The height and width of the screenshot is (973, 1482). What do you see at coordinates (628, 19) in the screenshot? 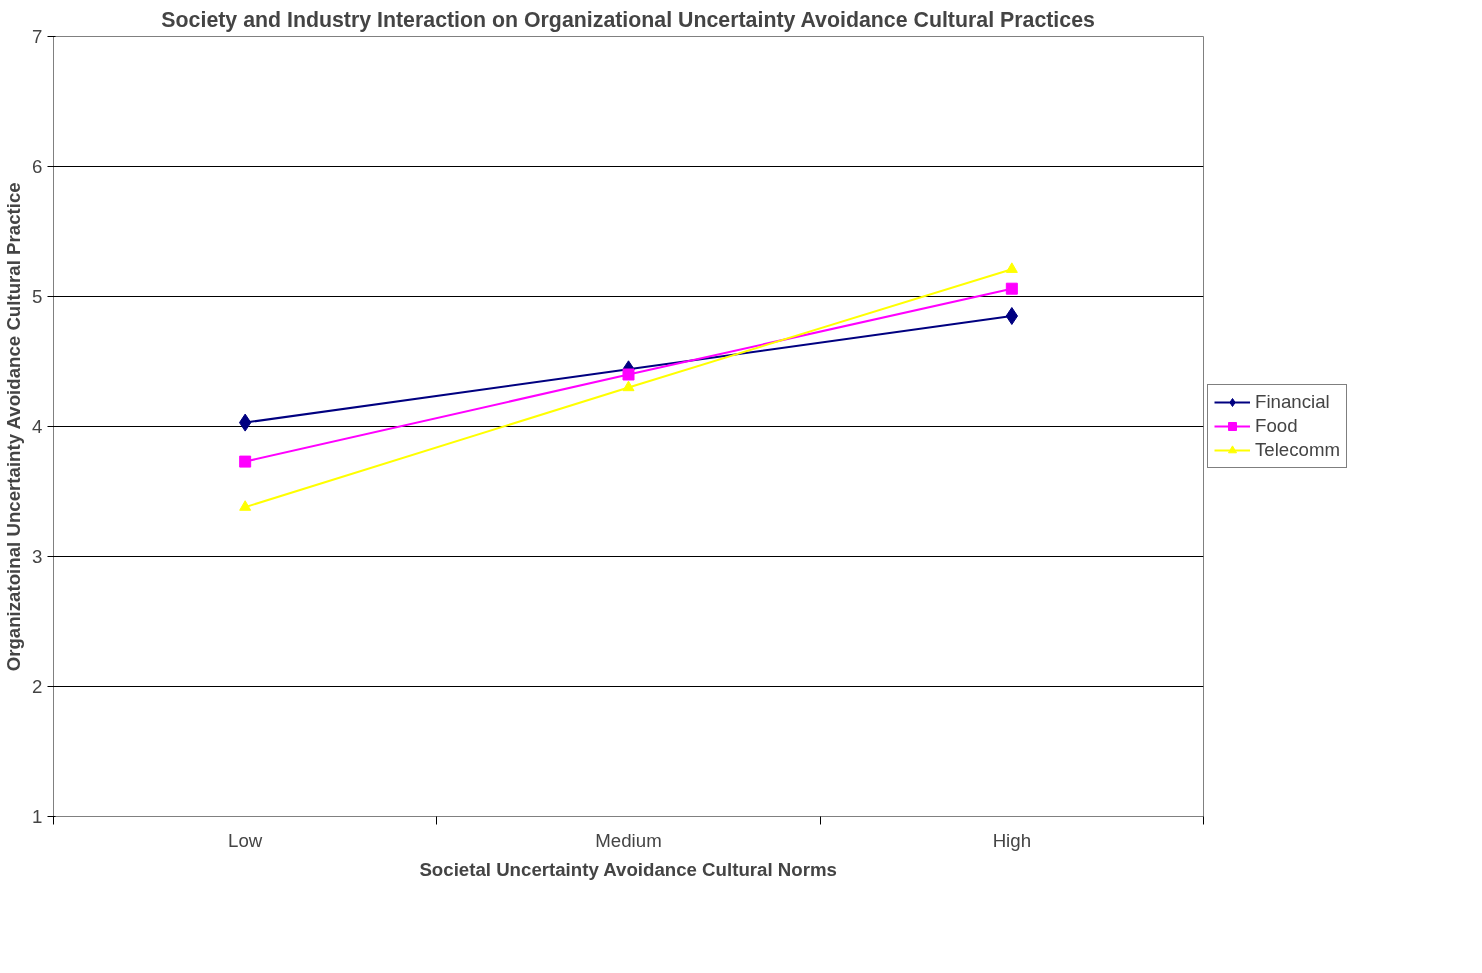
I see `chart-title: Society and Industry Interaction on Organizational Uncertainty Avoidance Cultural Practices` at bounding box center [628, 19].